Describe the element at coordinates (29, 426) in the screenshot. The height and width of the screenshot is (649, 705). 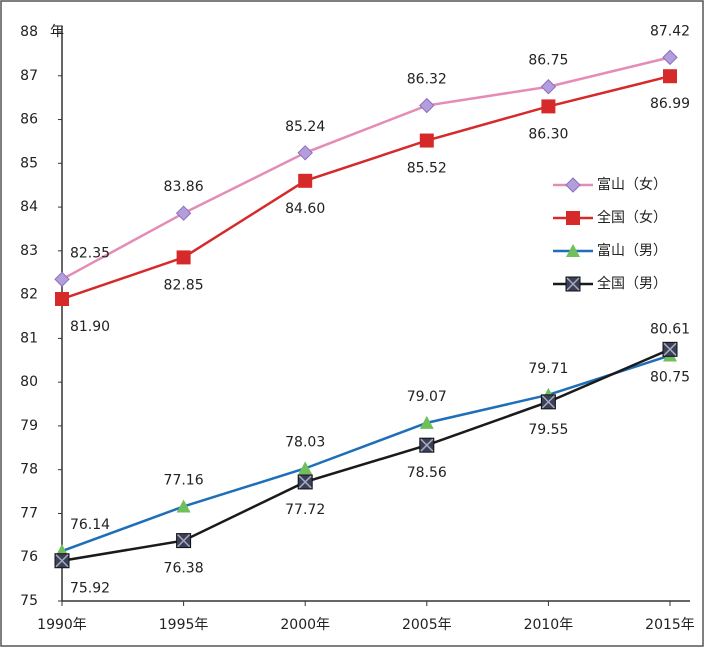
I see `y-tick-label: 79` at that location.